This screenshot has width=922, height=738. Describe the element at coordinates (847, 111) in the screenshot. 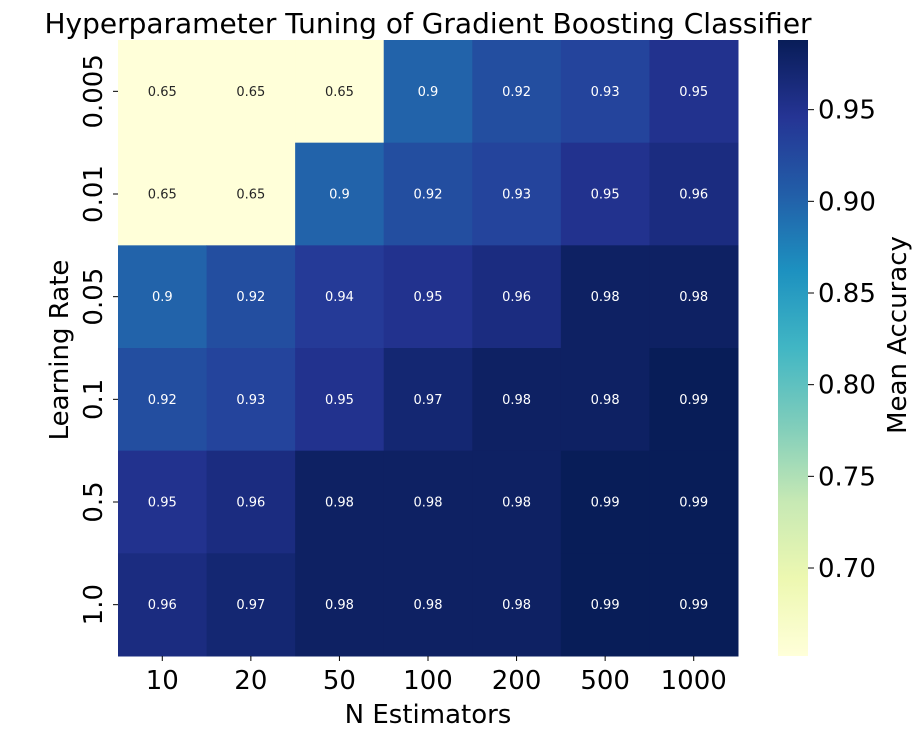

I see `colorbar-tick-label: 0.95` at that location.